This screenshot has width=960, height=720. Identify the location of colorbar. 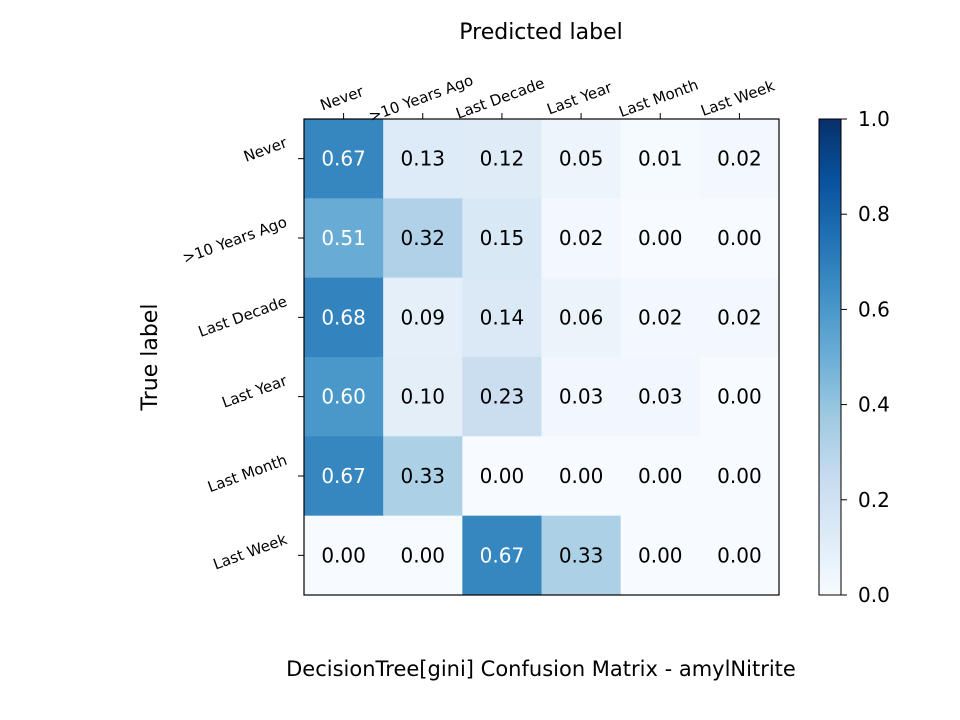
(830, 357).